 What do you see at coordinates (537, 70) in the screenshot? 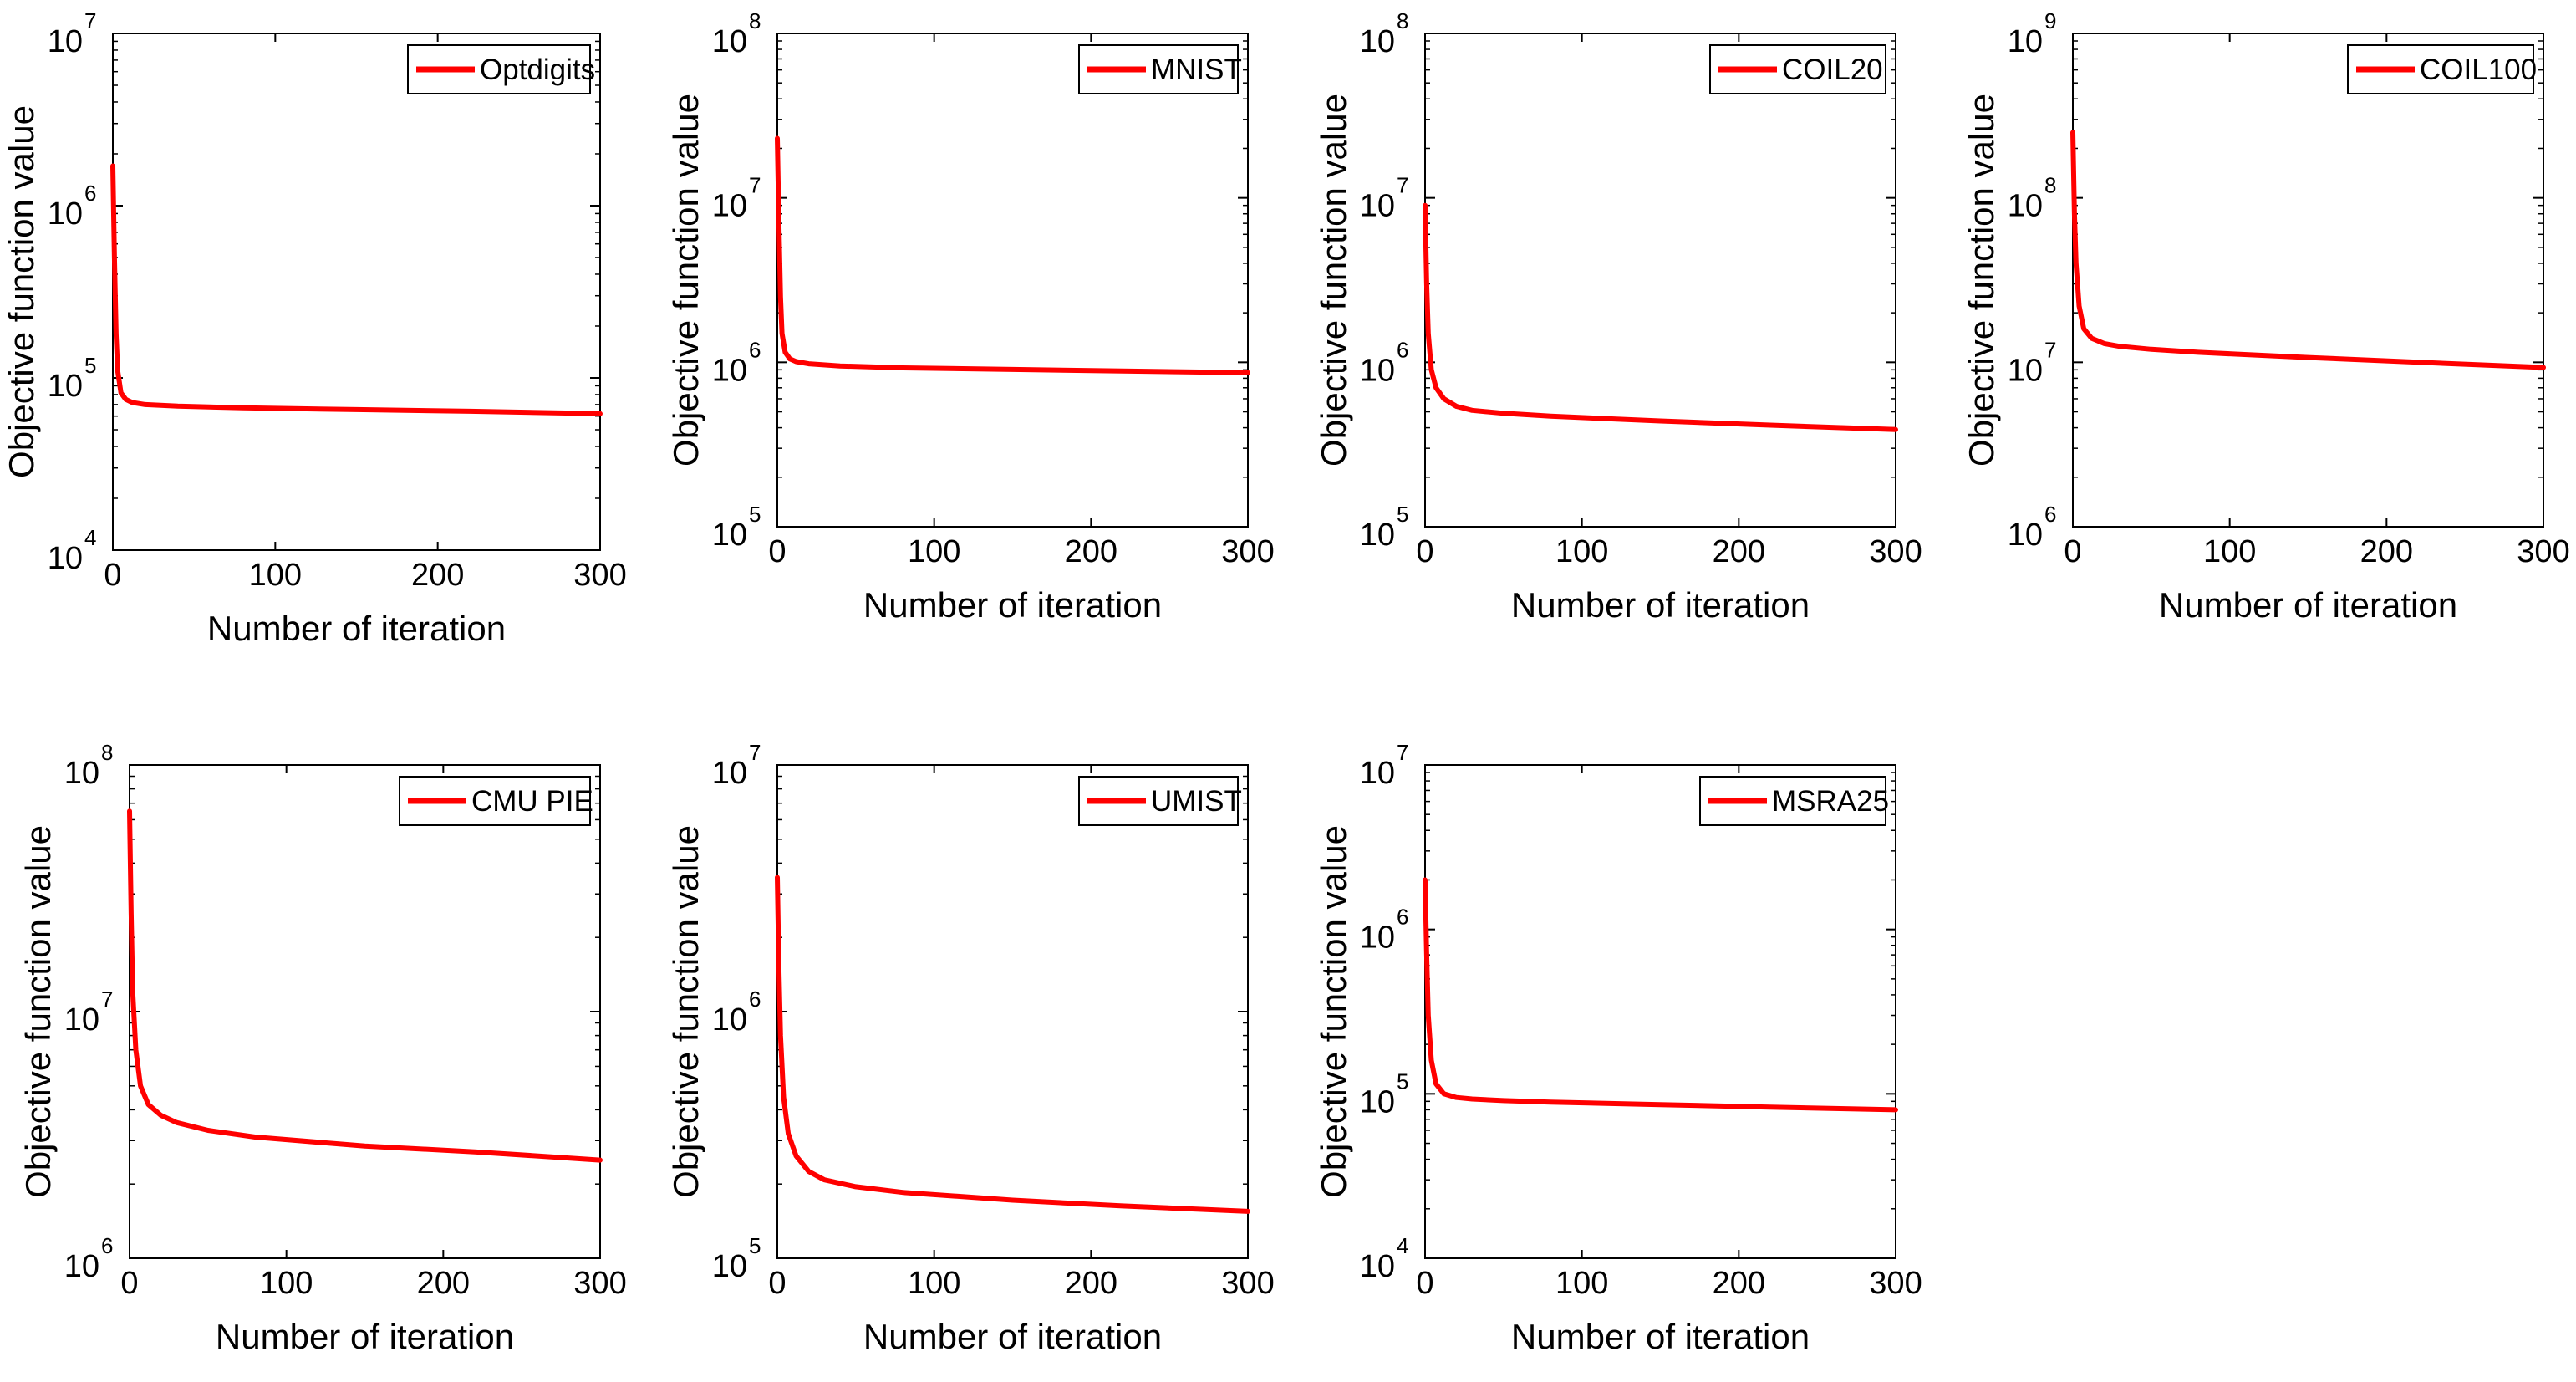
I see `legend-label: Optdigits` at bounding box center [537, 70].